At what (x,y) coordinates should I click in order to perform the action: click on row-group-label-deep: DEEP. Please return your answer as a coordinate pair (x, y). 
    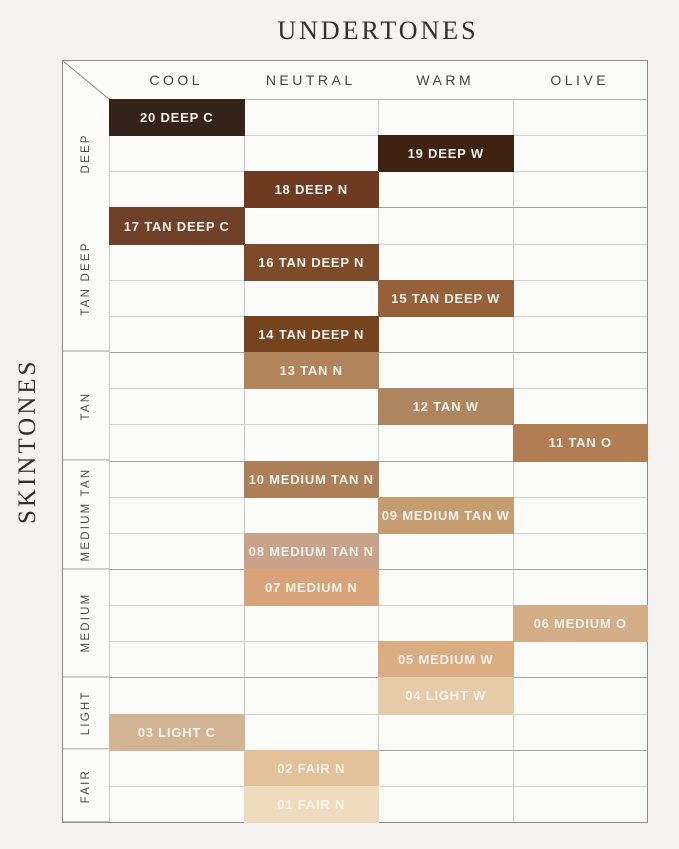
    Looking at the image, I should click on (86, 153).